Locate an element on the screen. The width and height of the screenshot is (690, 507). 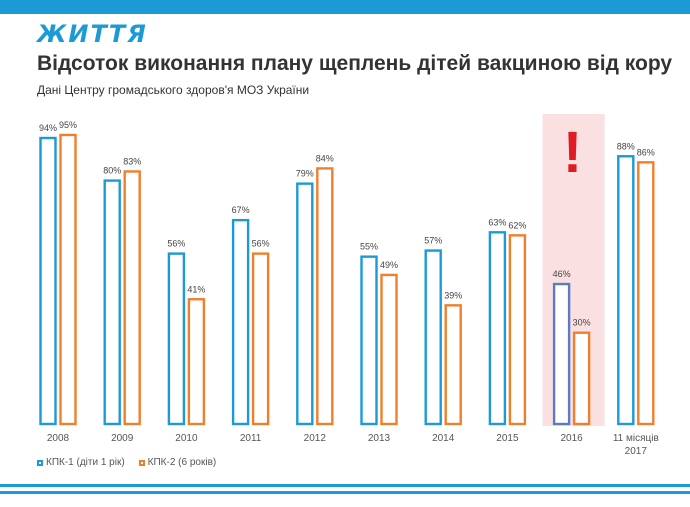
data-label: 39% is located at coordinates (453, 295).